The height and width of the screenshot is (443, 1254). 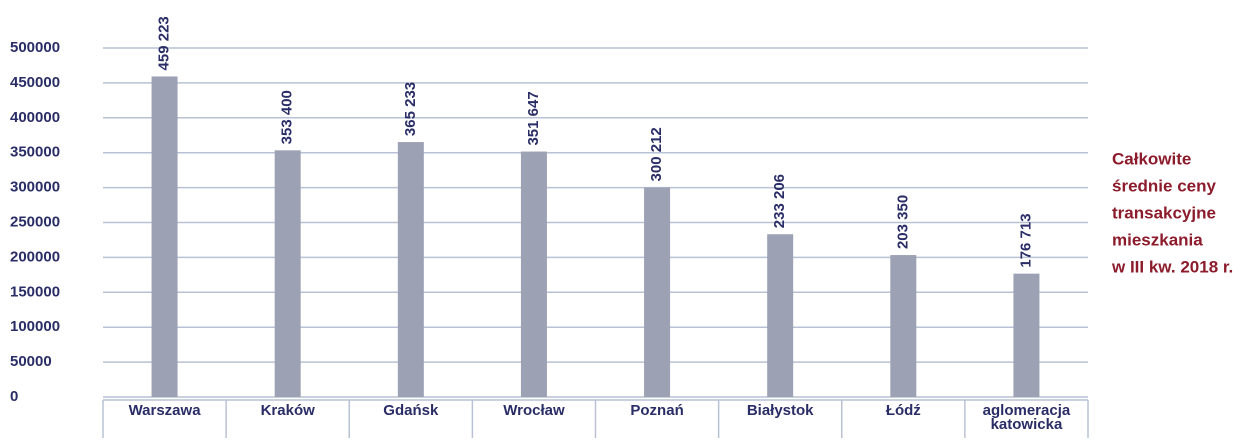 I want to click on value-label: 233 206, so click(x=779, y=201).